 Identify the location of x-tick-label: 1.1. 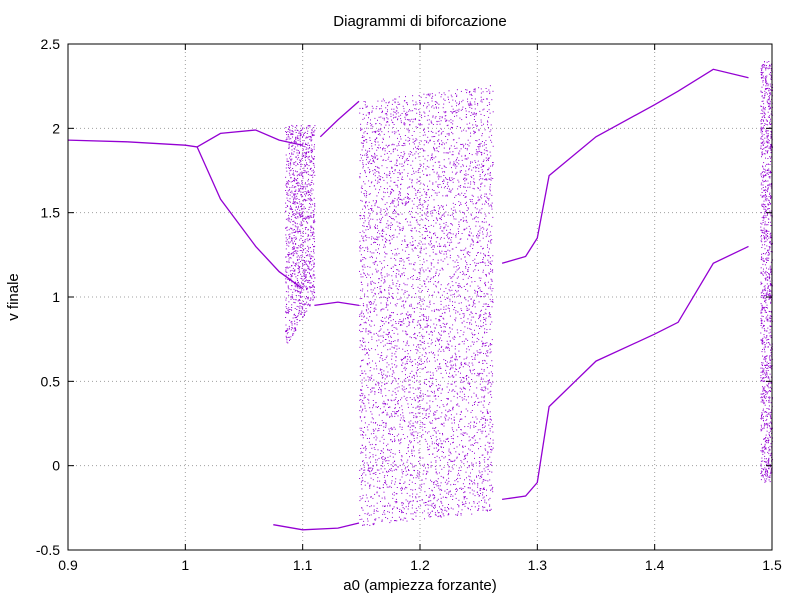
(303, 565).